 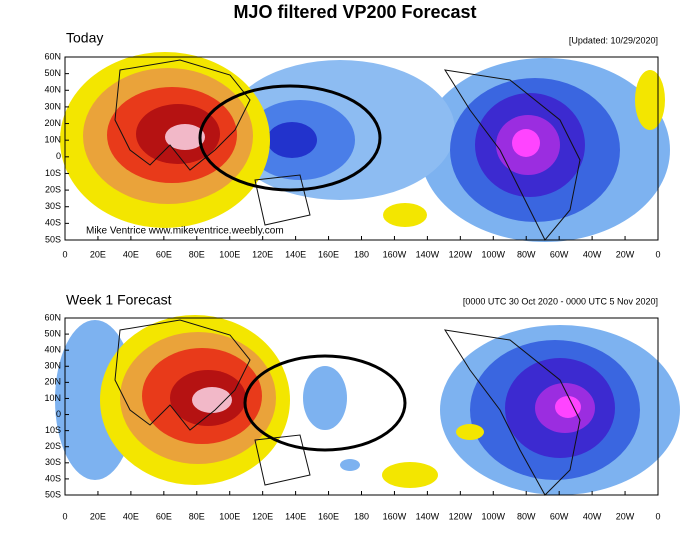 What do you see at coordinates (119, 300) in the screenshot?
I see `panel-title: Week 1 Forecast` at bounding box center [119, 300].